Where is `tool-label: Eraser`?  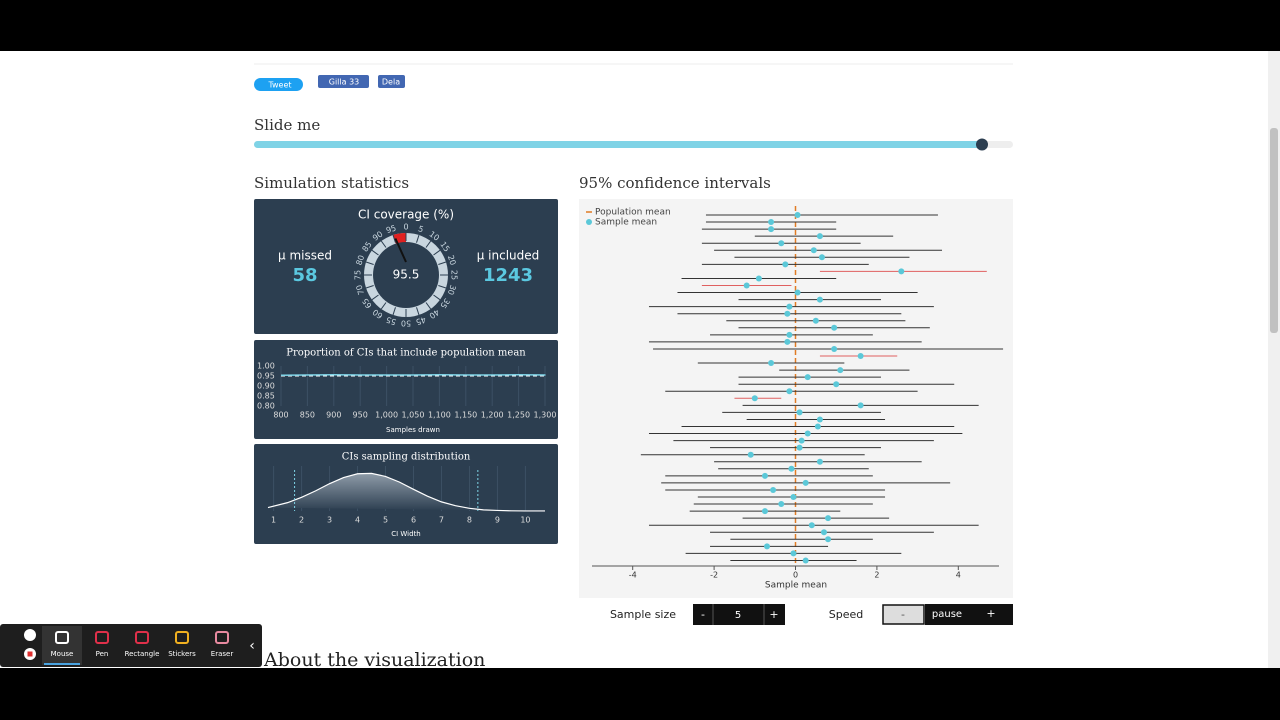
tool-label: Eraser is located at coordinates (222, 654).